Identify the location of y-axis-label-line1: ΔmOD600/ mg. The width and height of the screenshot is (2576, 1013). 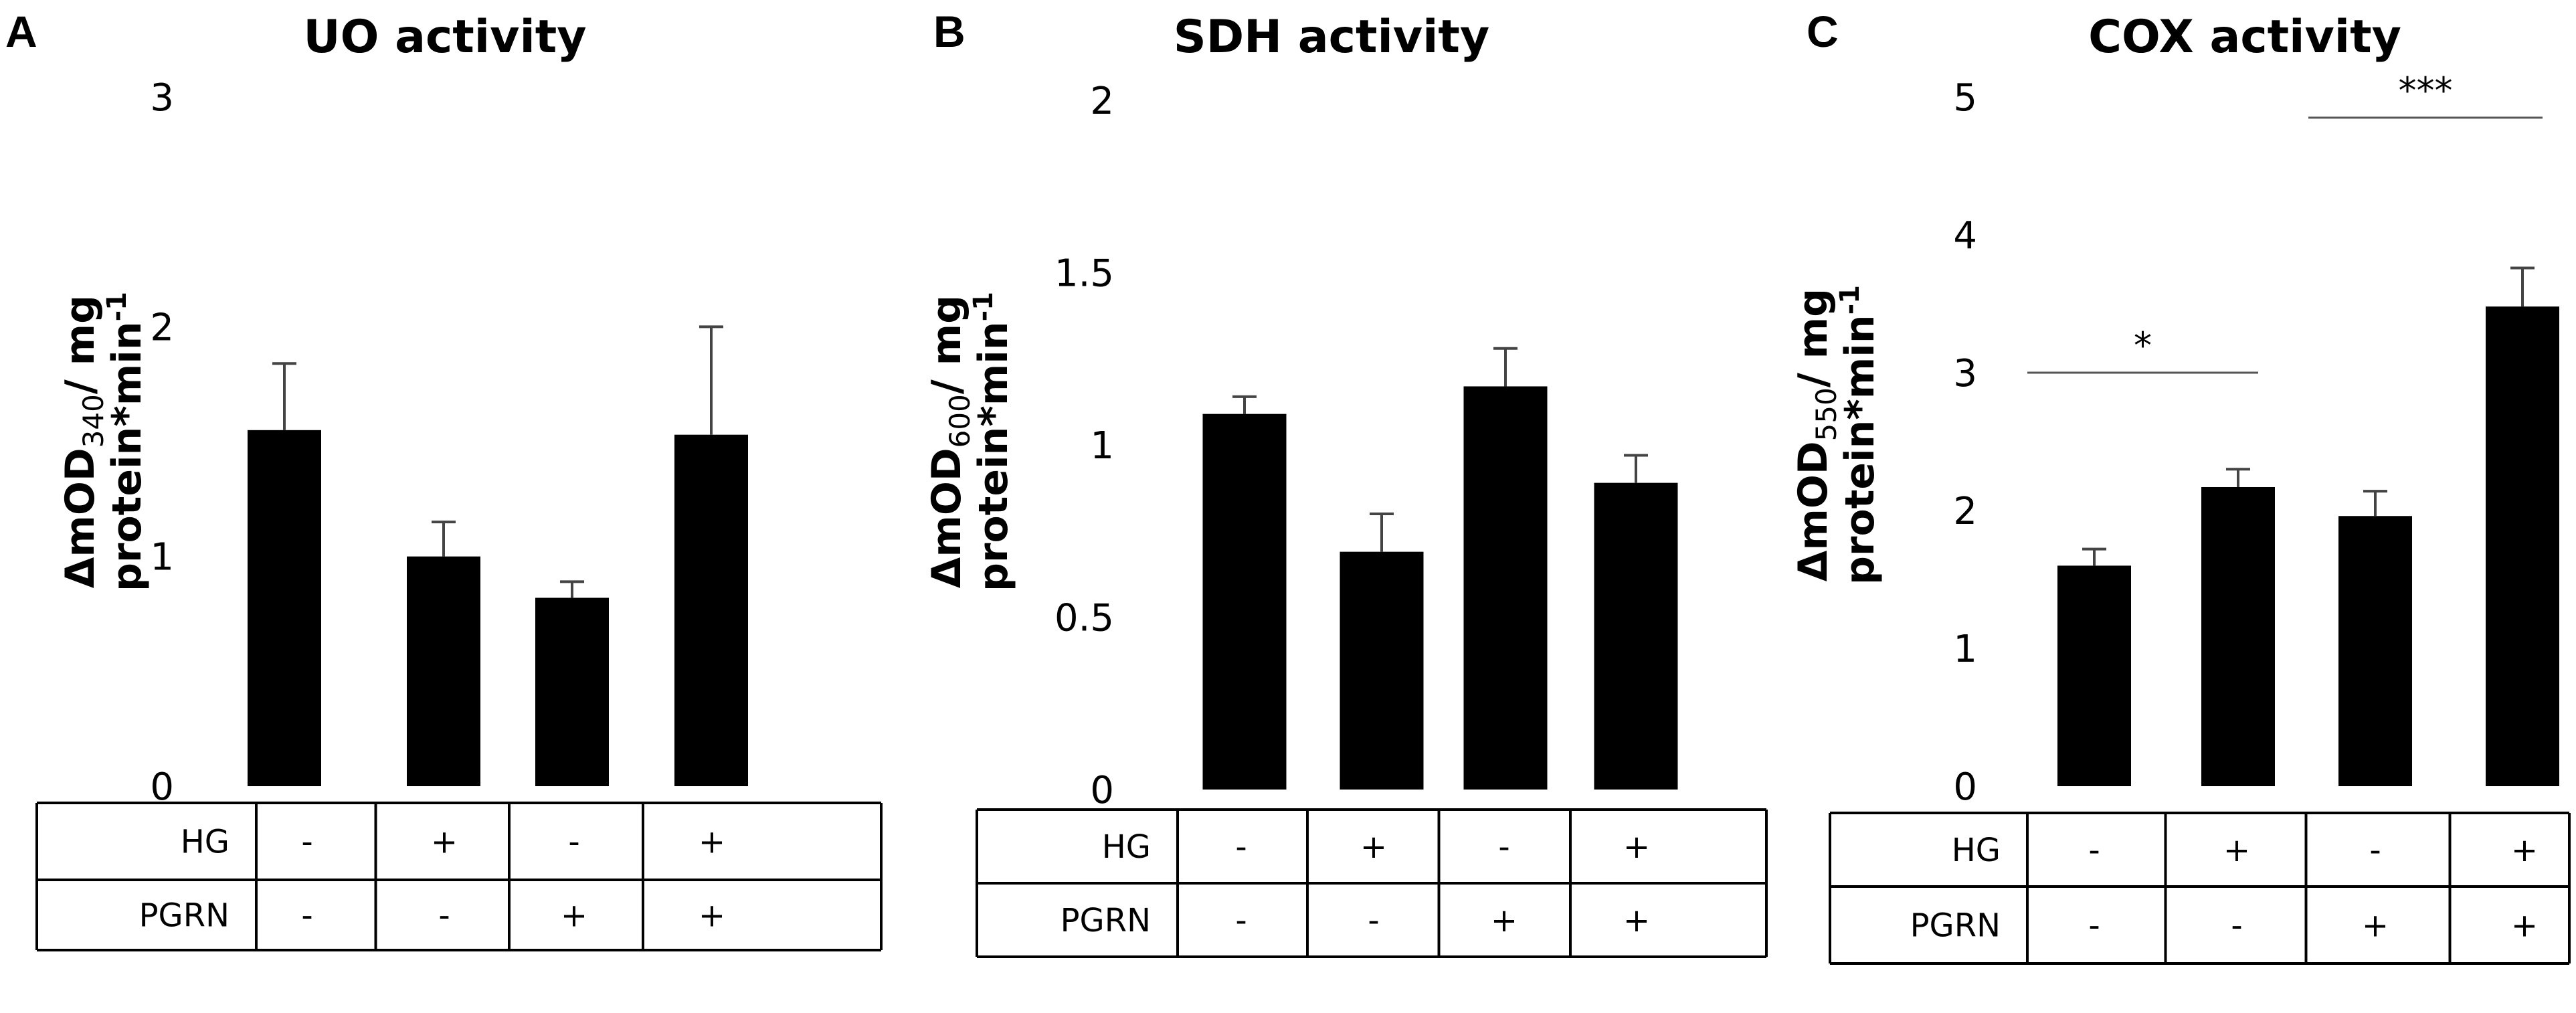
(949, 441).